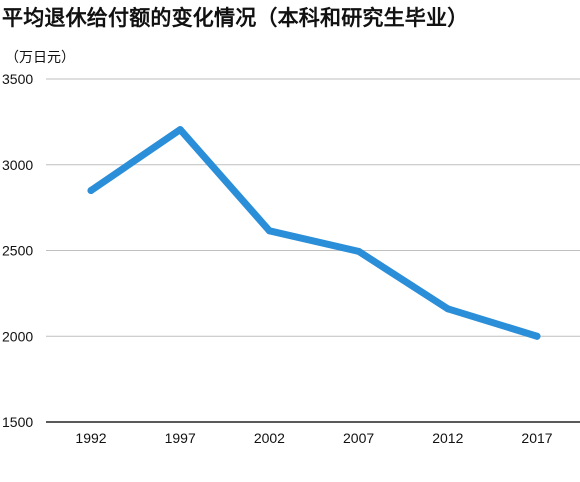  Describe the element at coordinates (313, 438) in the screenshot. I see `x-tick-labels: 1992 1997 2002 2007 2012 2017` at that location.